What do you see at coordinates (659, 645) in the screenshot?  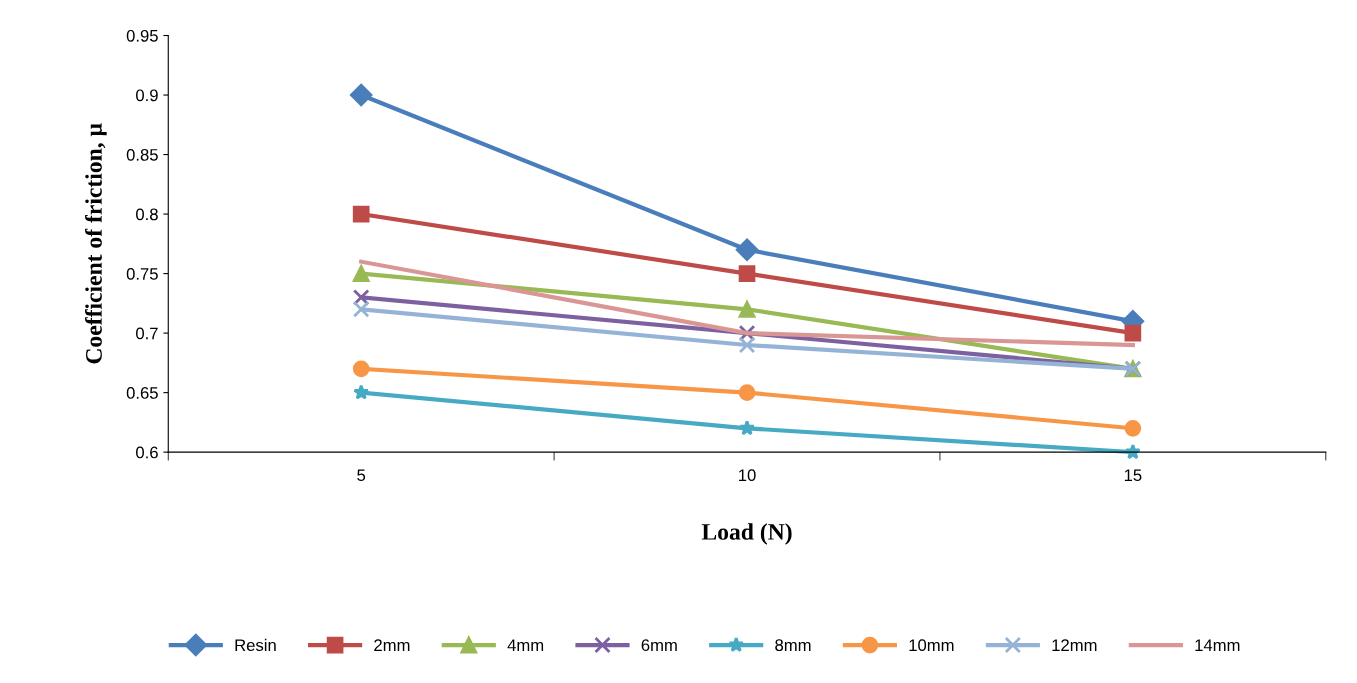 I see `legend-label: 6mm` at bounding box center [659, 645].